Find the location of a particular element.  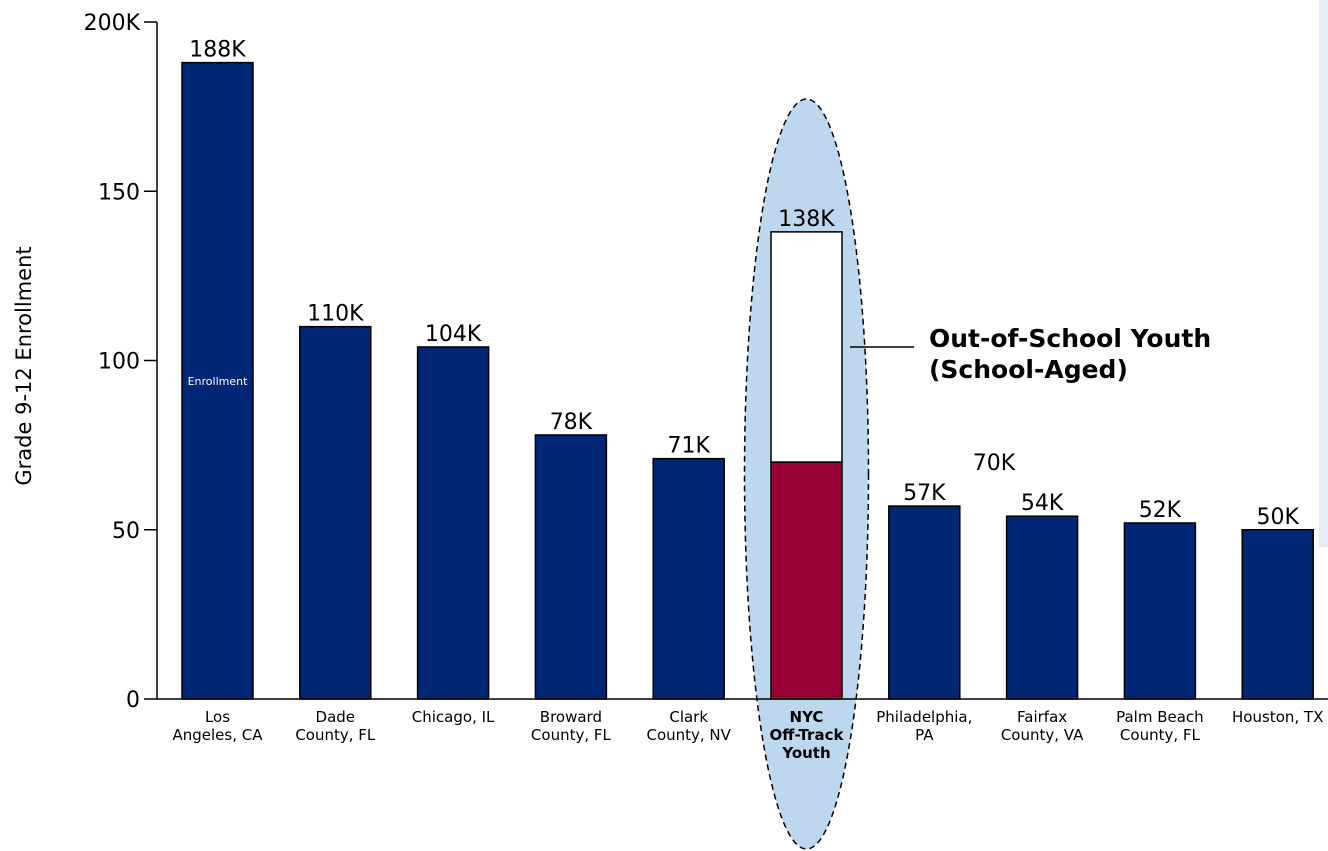

data-label-2: 104K is located at coordinates (453, 334).